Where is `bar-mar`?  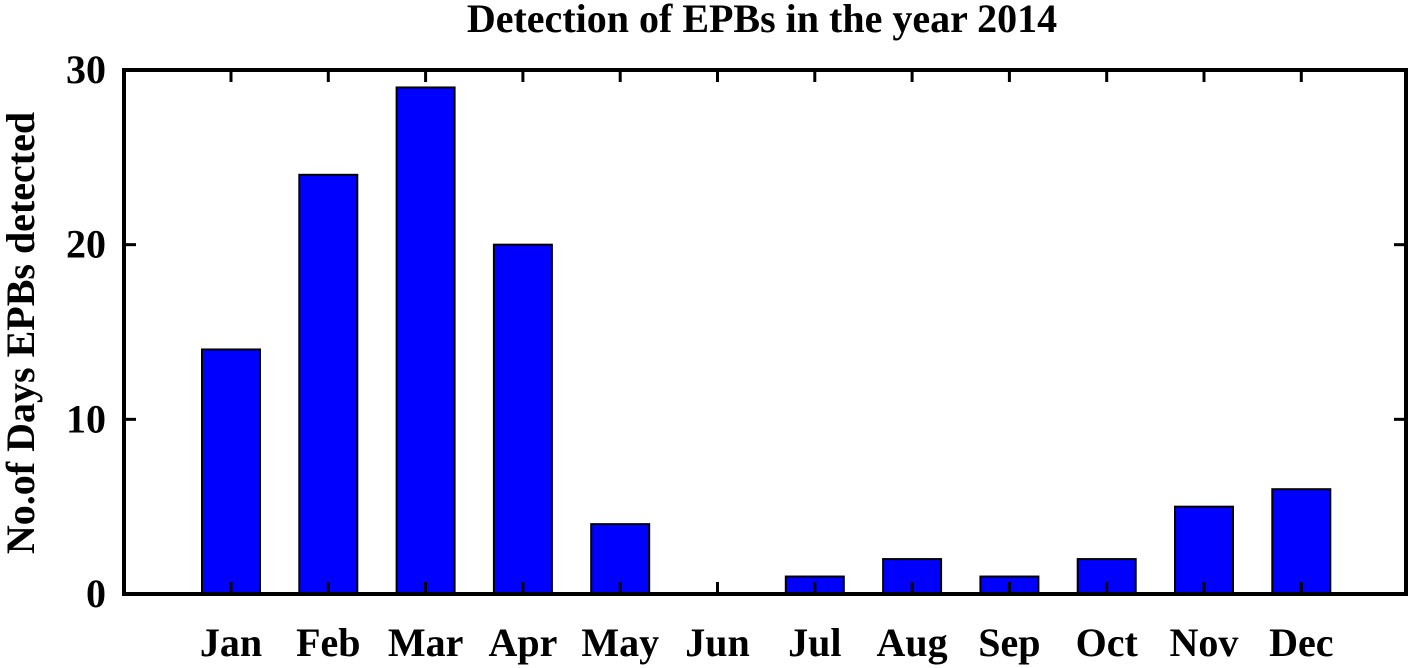 bar-mar is located at coordinates (425, 340).